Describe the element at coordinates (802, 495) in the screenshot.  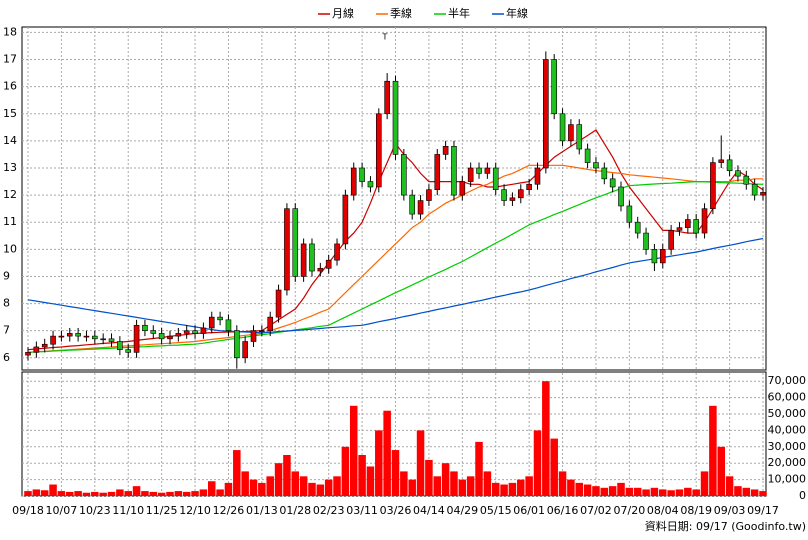
I see `y2-tick-label: 0` at that location.